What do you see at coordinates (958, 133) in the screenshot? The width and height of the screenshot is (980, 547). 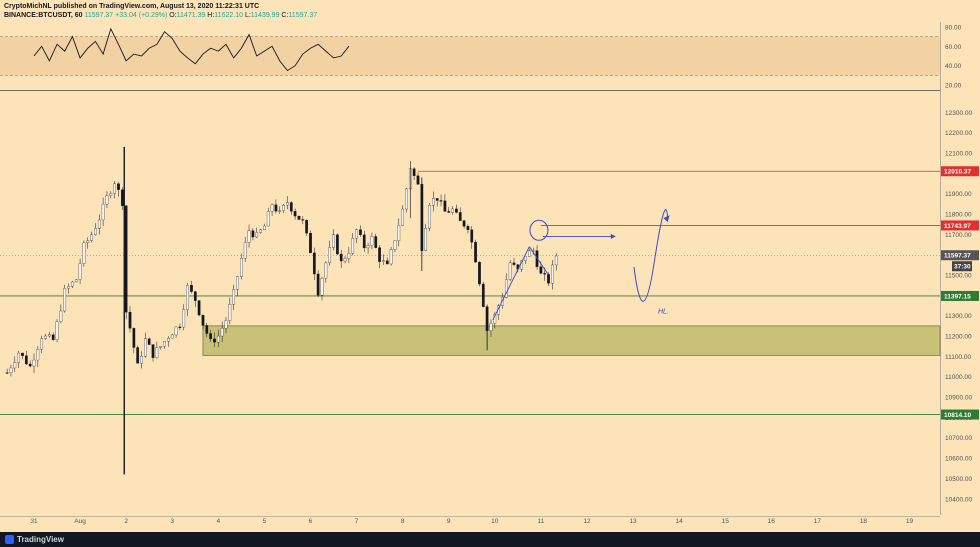 I see `price-tick-label: 12200.00` at bounding box center [958, 133].